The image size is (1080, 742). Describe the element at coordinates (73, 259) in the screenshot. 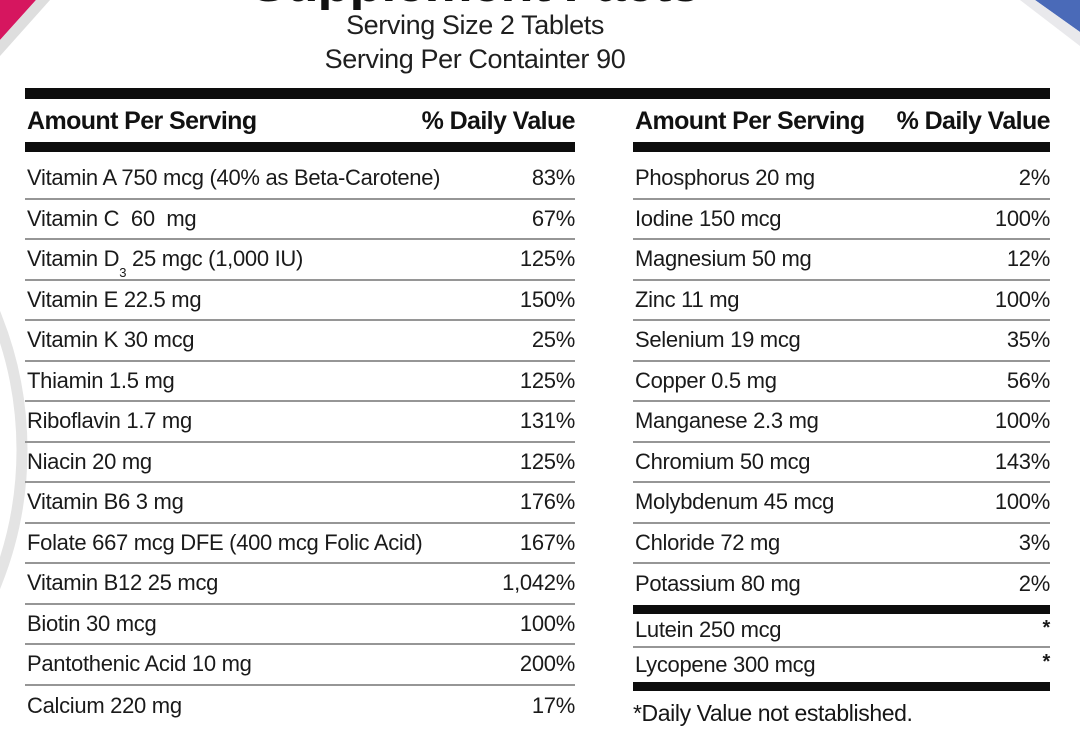

I see `nutrient-name-text: Vitamin D` at that location.